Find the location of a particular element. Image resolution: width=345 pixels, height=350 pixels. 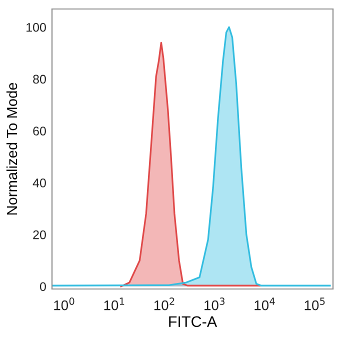

y-tick-label: 20 is located at coordinates (39, 235).